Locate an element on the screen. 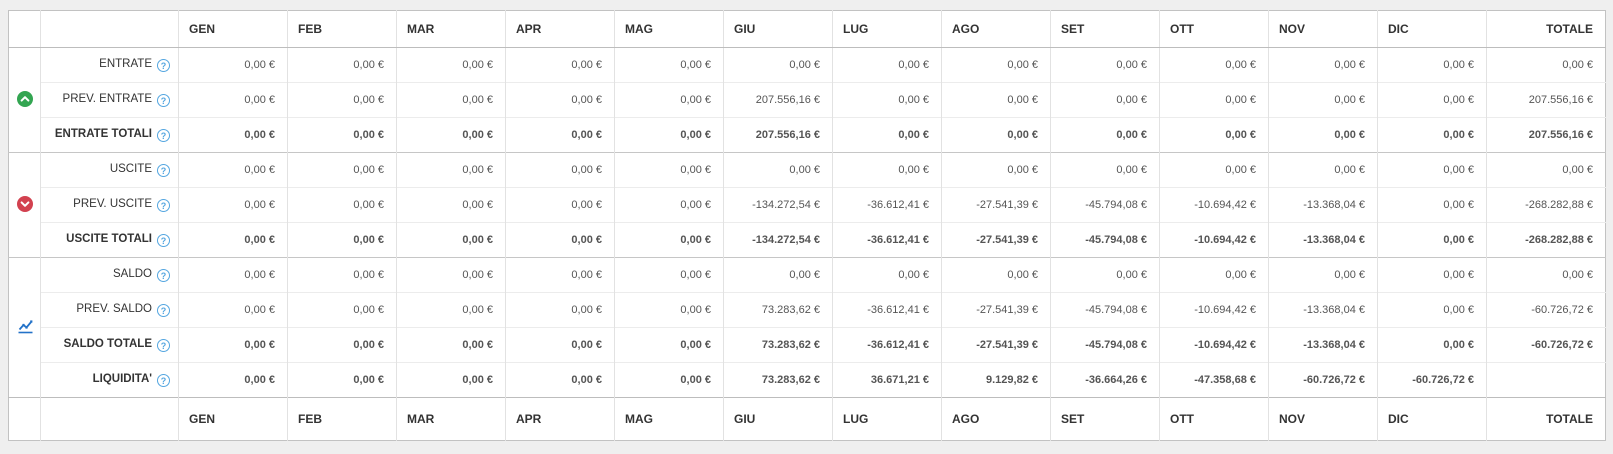 This screenshot has height=454, width=1613. value-cell: -36.664,26 € is located at coordinates (1105, 380).